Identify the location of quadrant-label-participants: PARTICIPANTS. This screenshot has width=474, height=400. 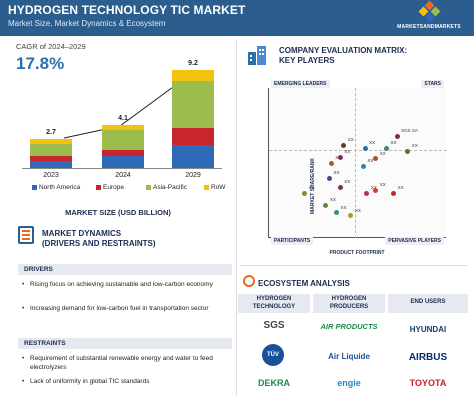
(292, 241).